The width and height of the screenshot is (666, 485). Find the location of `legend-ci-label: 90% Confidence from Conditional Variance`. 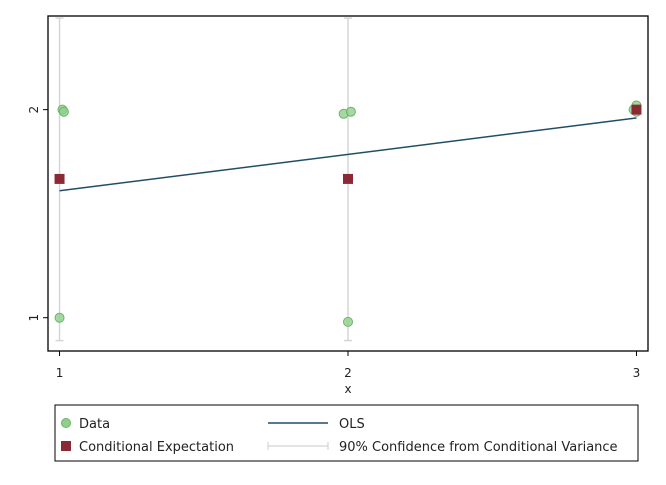

legend-ci-label: 90% Confidence from Conditional Variance is located at coordinates (478, 447).